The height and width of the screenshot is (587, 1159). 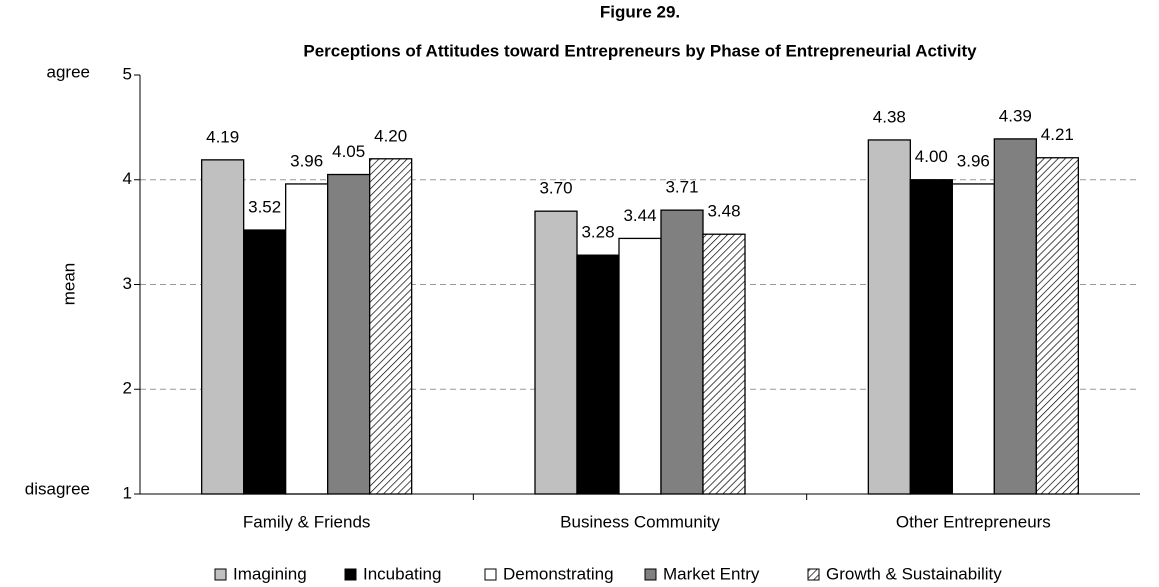 What do you see at coordinates (127, 73) in the screenshot?
I see `y-tick-label: 5` at bounding box center [127, 73].